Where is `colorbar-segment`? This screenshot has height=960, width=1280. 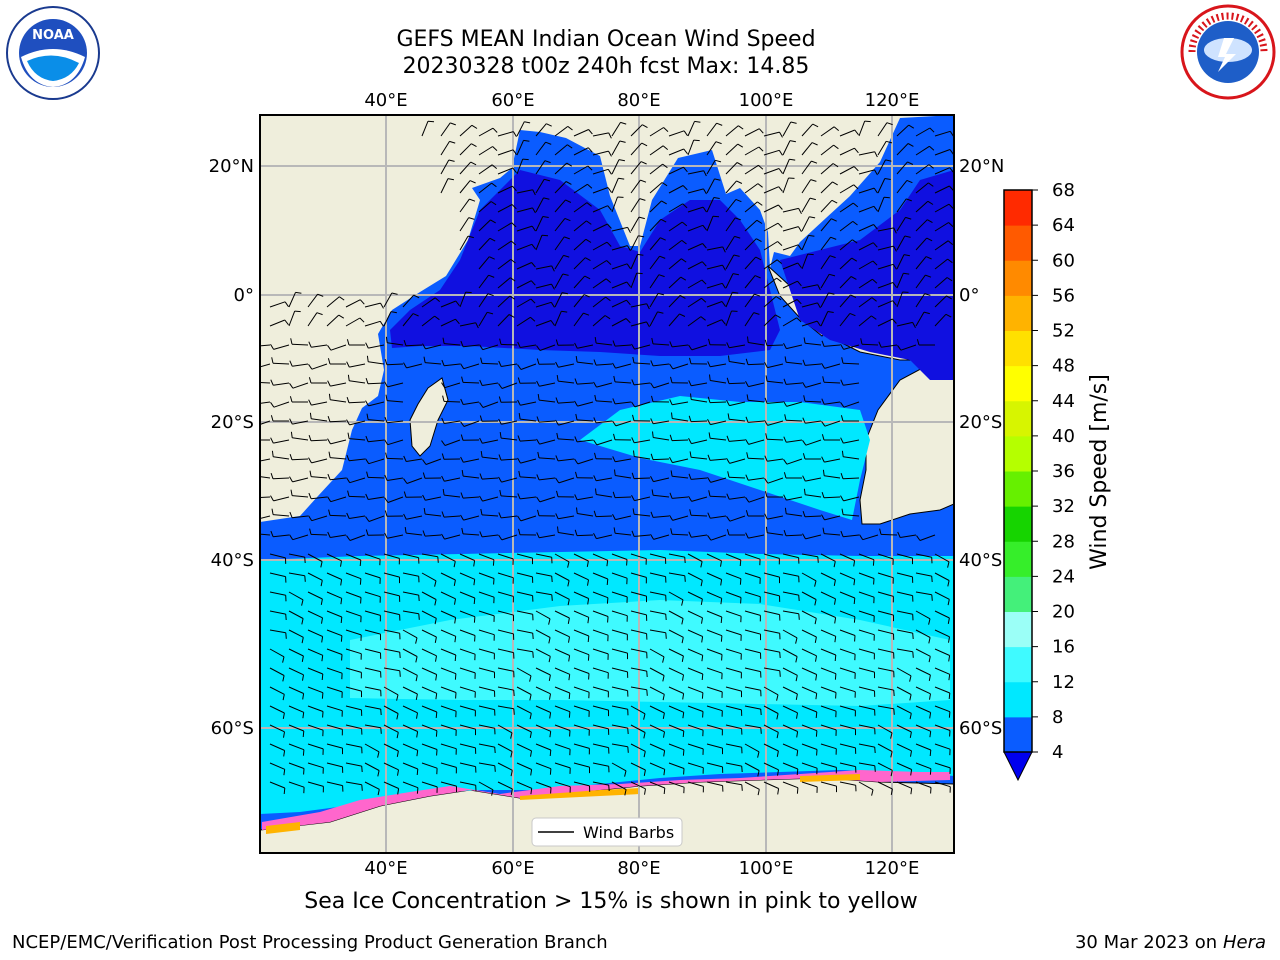 colorbar-segment is located at coordinates (1018, 278).